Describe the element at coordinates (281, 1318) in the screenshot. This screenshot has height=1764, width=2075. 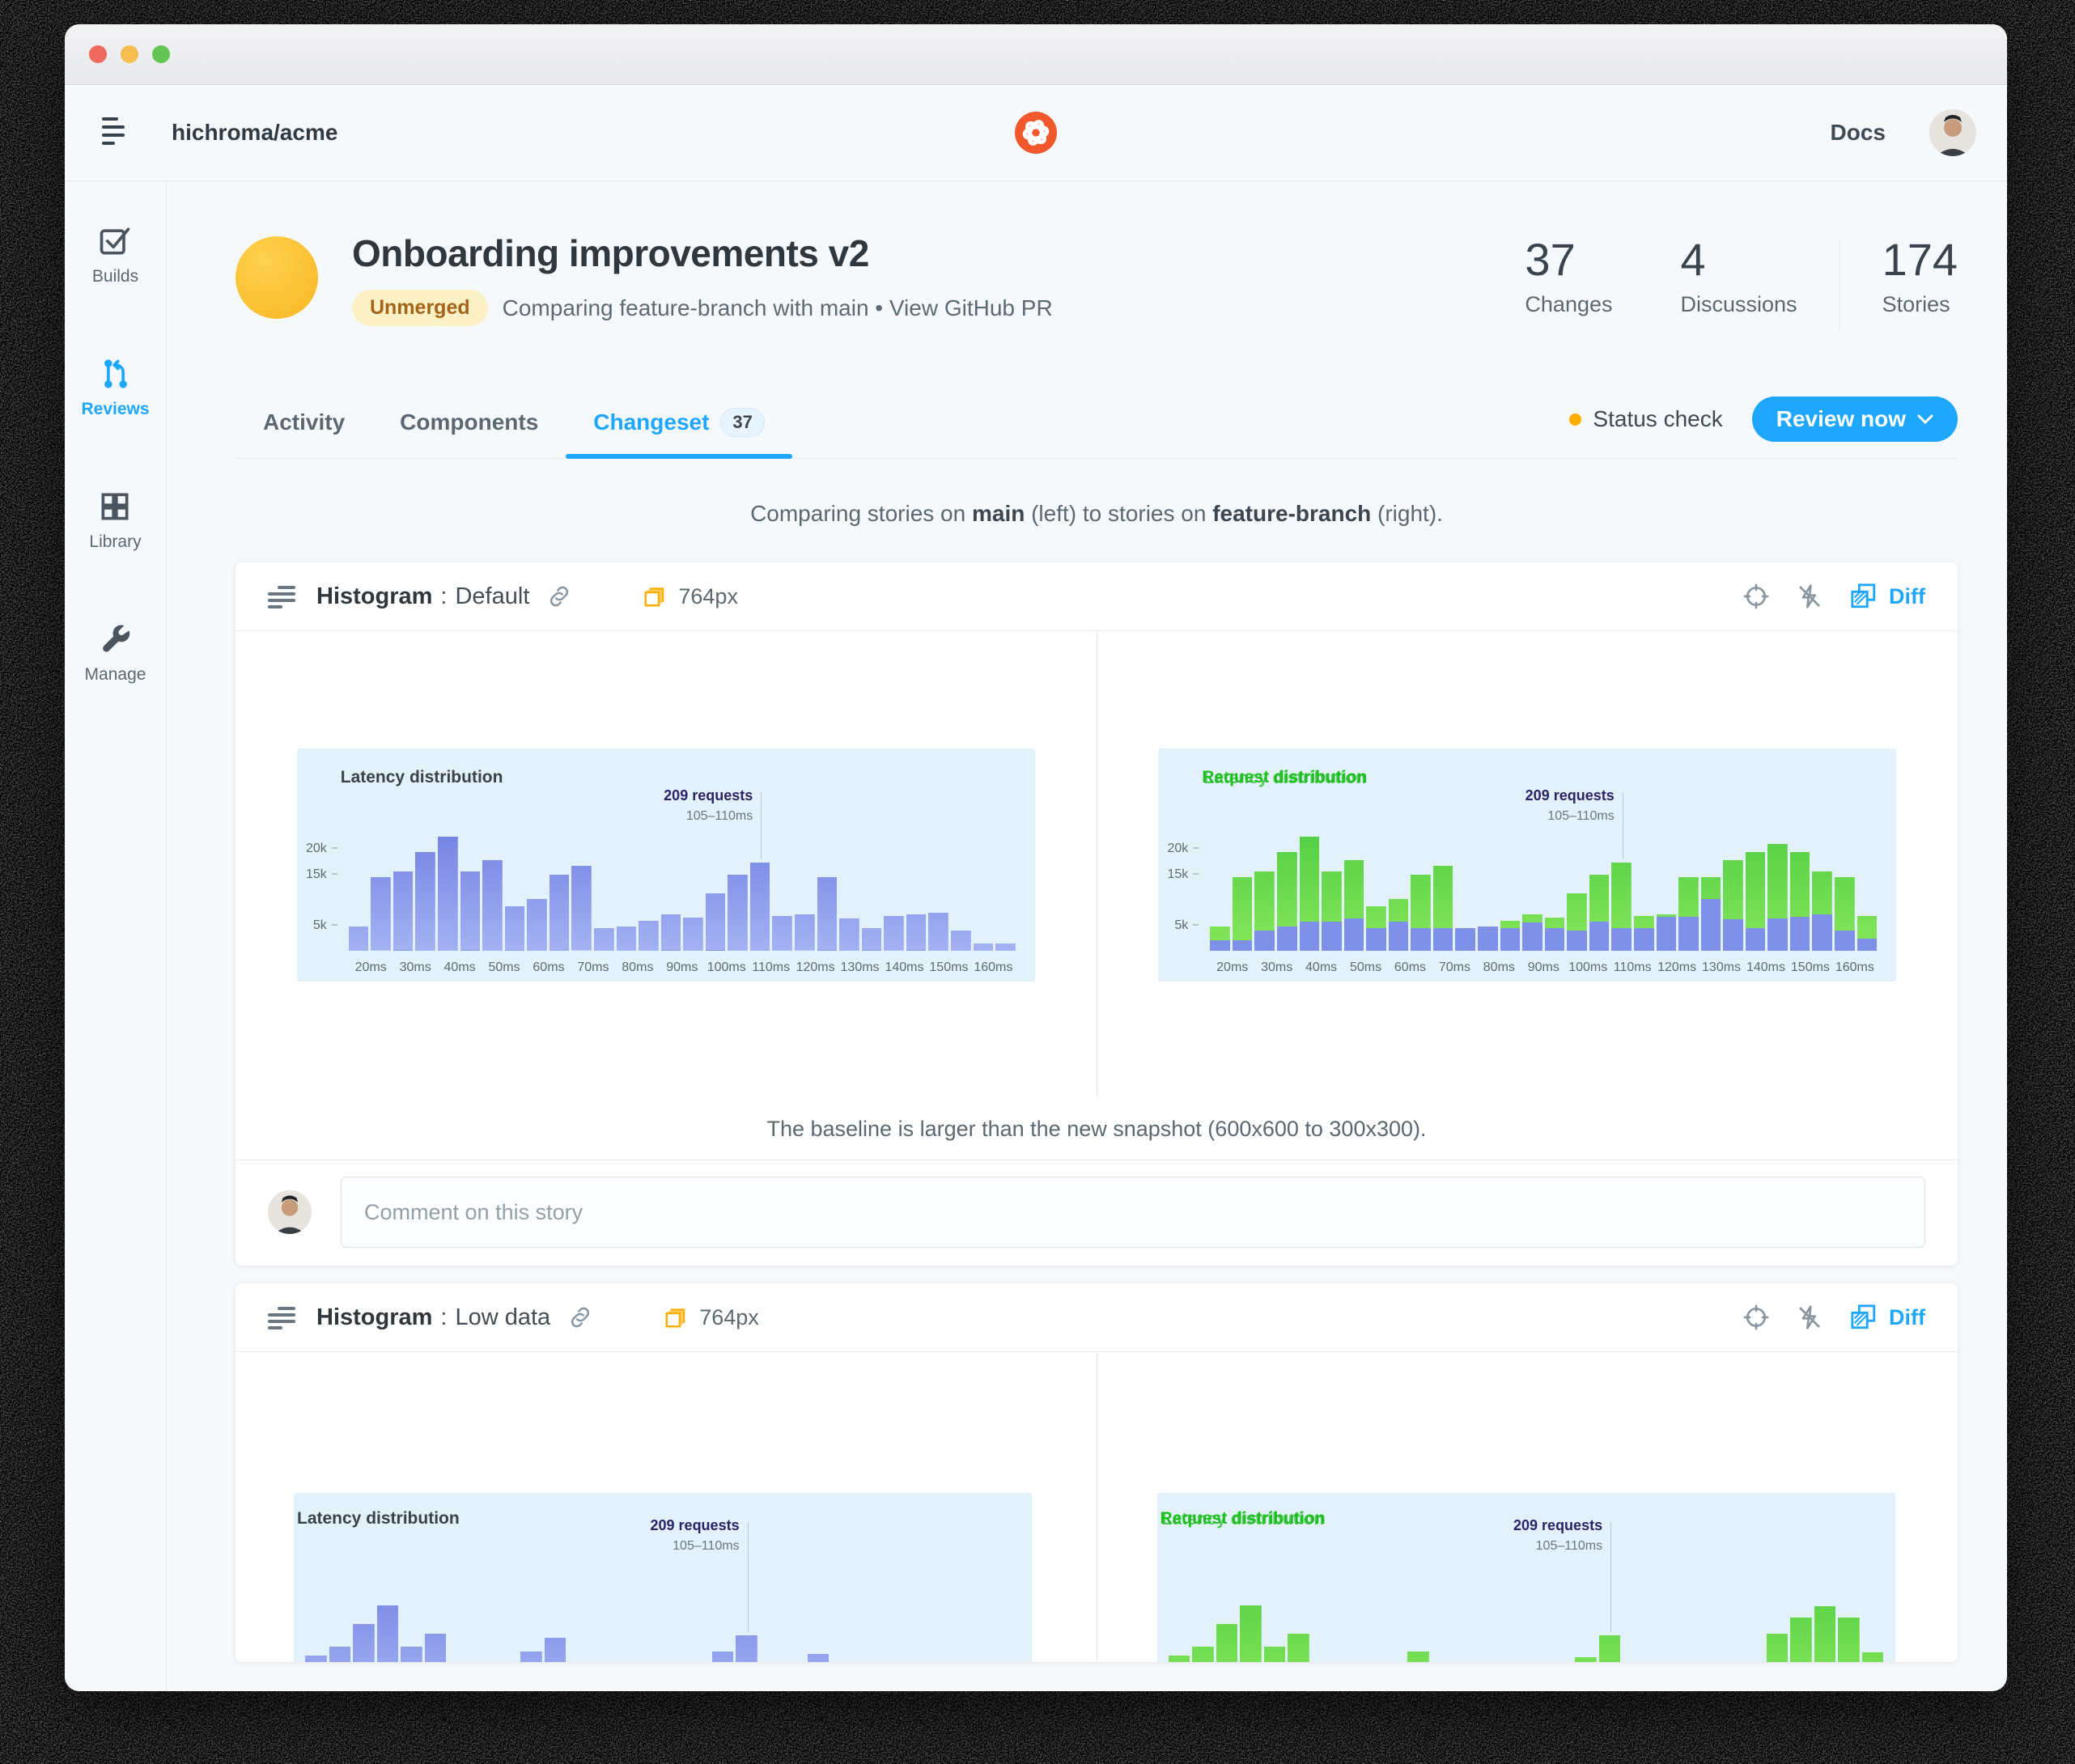
I see `story-list-icon` at that location.